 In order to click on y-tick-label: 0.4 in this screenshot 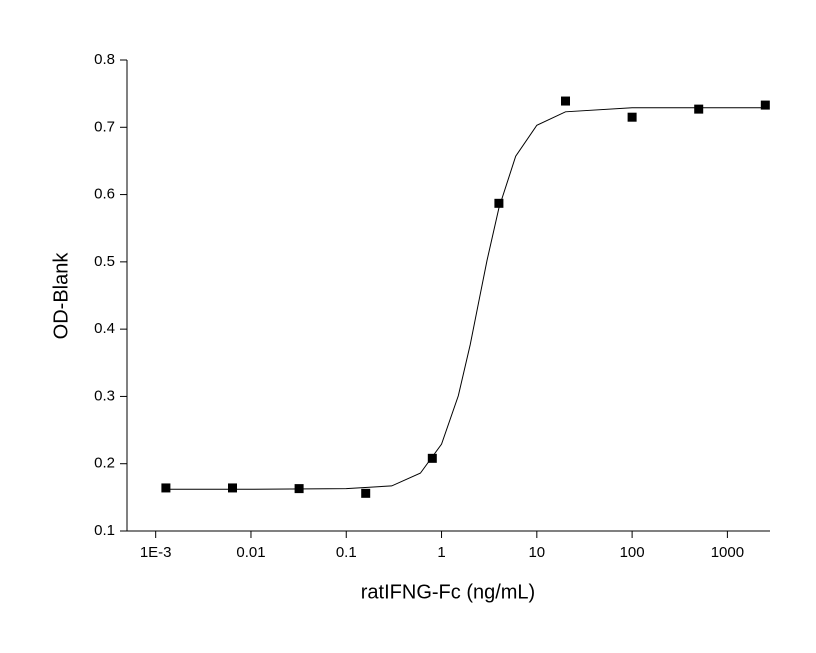, I will do `click(104, 328)`.